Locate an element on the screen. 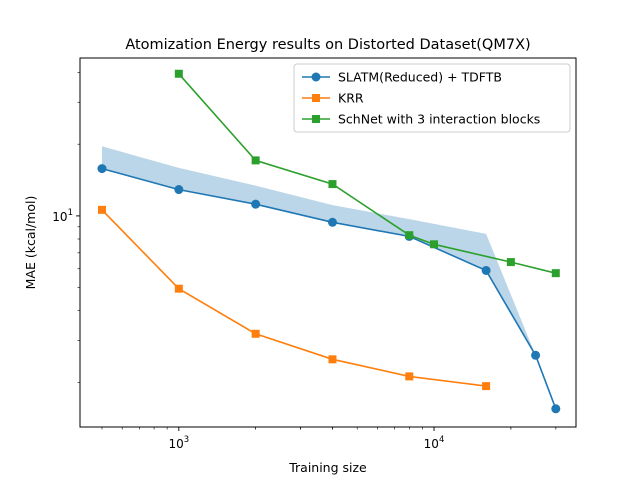  legend-box is located at coordinates (432, 98).